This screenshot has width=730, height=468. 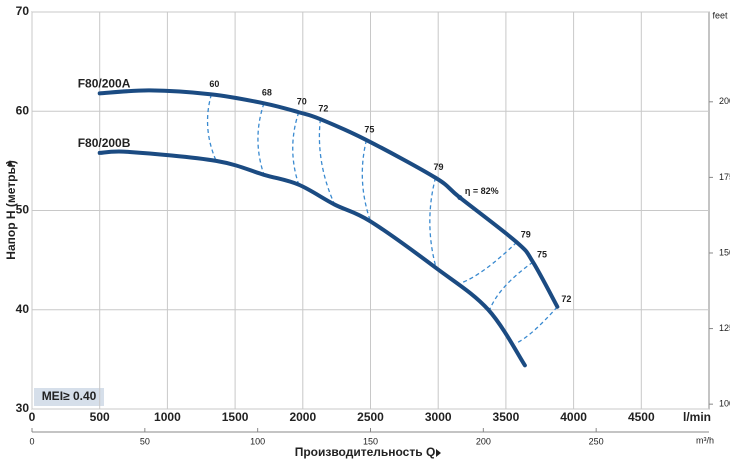 What do you see at coordinates (596, 441) in the screenshot?
I see `x2-tick-label: 250` at bounding box center [596, 441].